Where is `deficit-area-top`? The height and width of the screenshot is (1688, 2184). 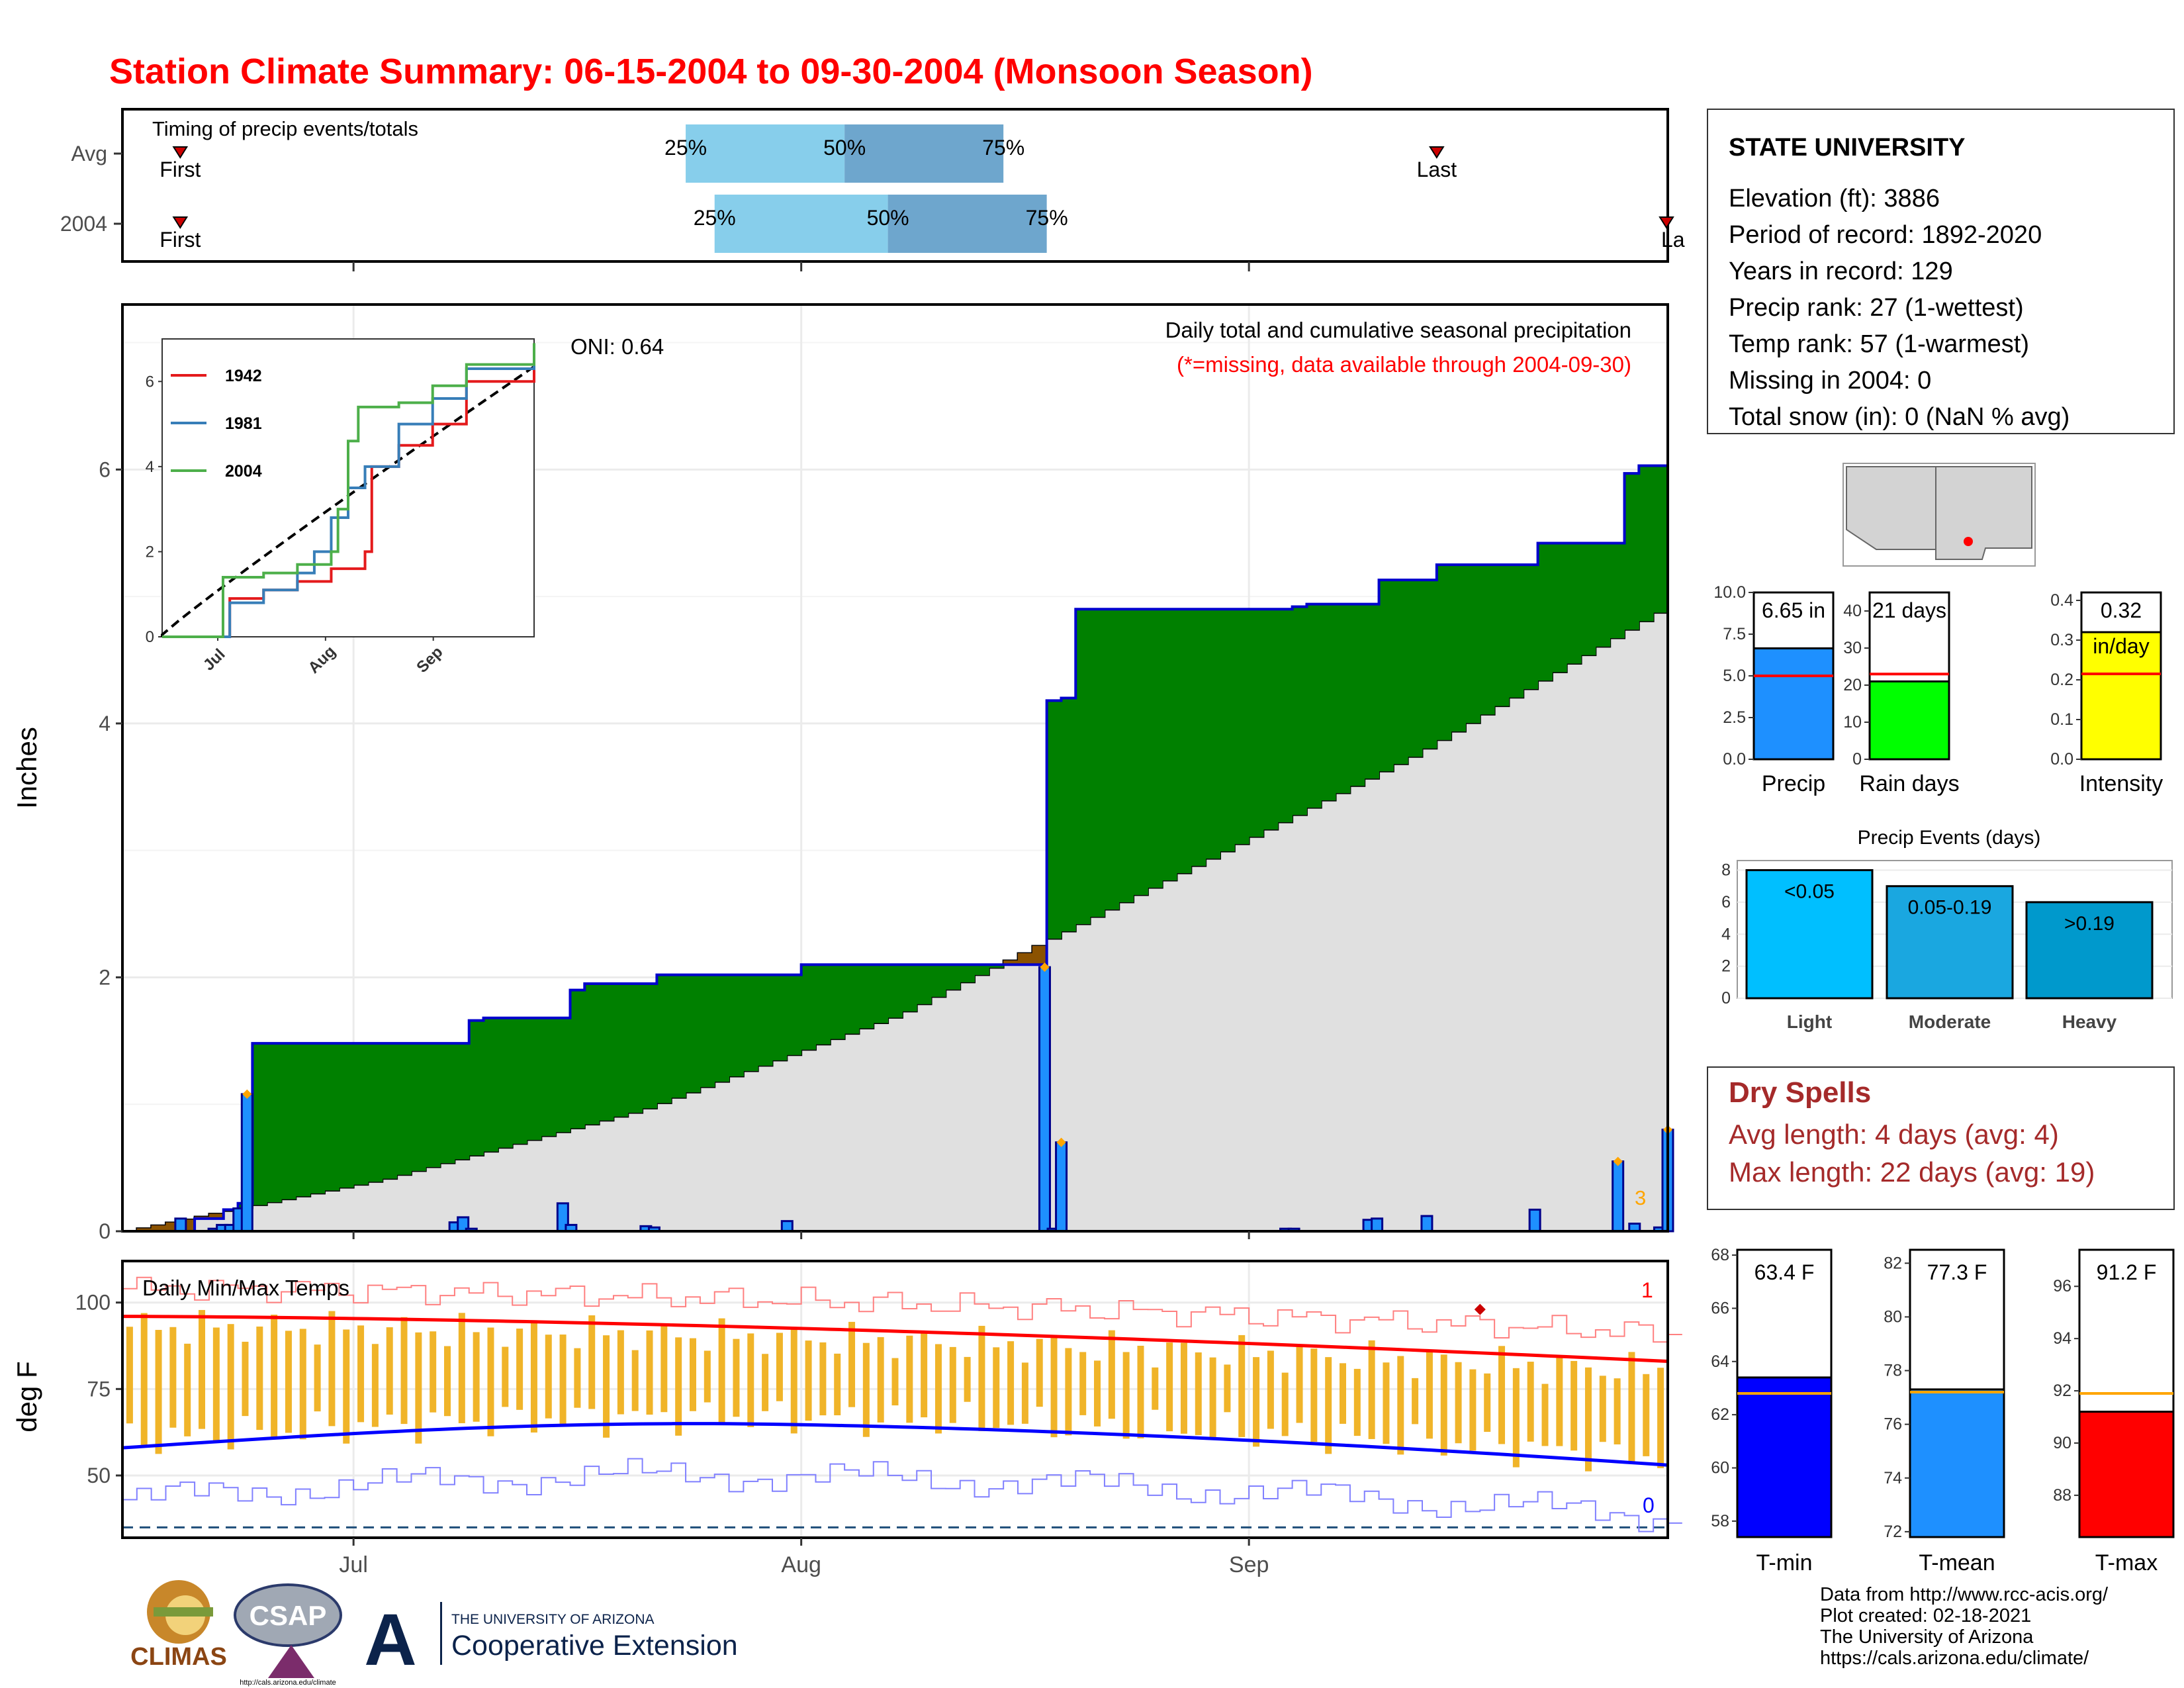
deficit-area-top is located at coordinates (159, 1228).